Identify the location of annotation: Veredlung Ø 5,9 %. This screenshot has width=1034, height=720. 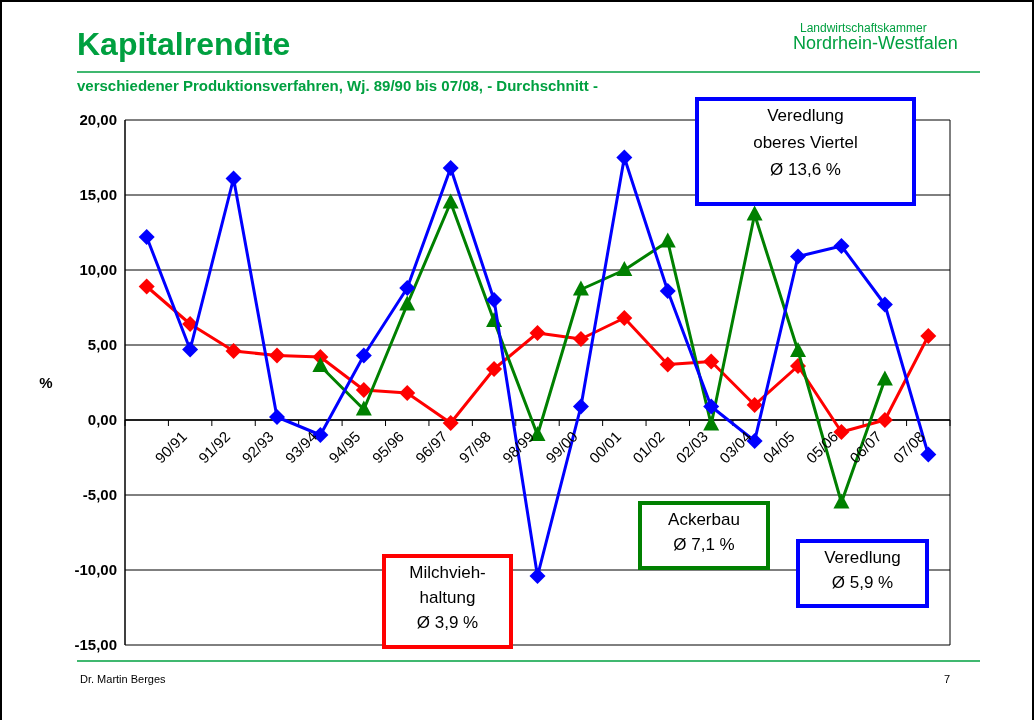
(862, 570).